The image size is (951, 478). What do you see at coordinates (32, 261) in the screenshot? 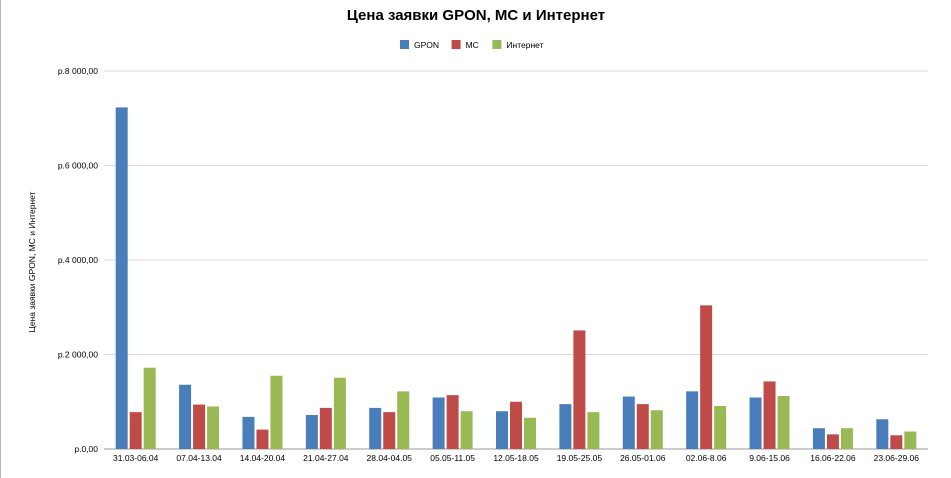
I see `y-axis-label: Цена заявки GPON, МС и Интернет` at bounding box center [32, 261].